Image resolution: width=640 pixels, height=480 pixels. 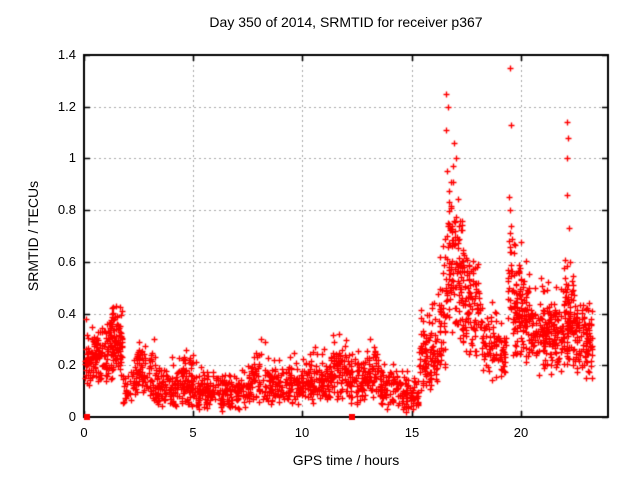 I want to click on x-tick-label: 20, so click(x=521, y=432).